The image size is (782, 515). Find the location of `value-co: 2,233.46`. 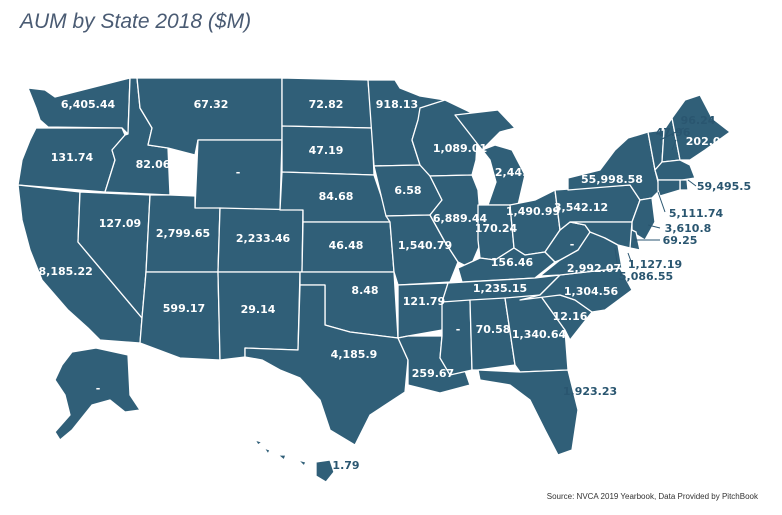

value-co: 2,233.46 is located at coordinates (263, 238).